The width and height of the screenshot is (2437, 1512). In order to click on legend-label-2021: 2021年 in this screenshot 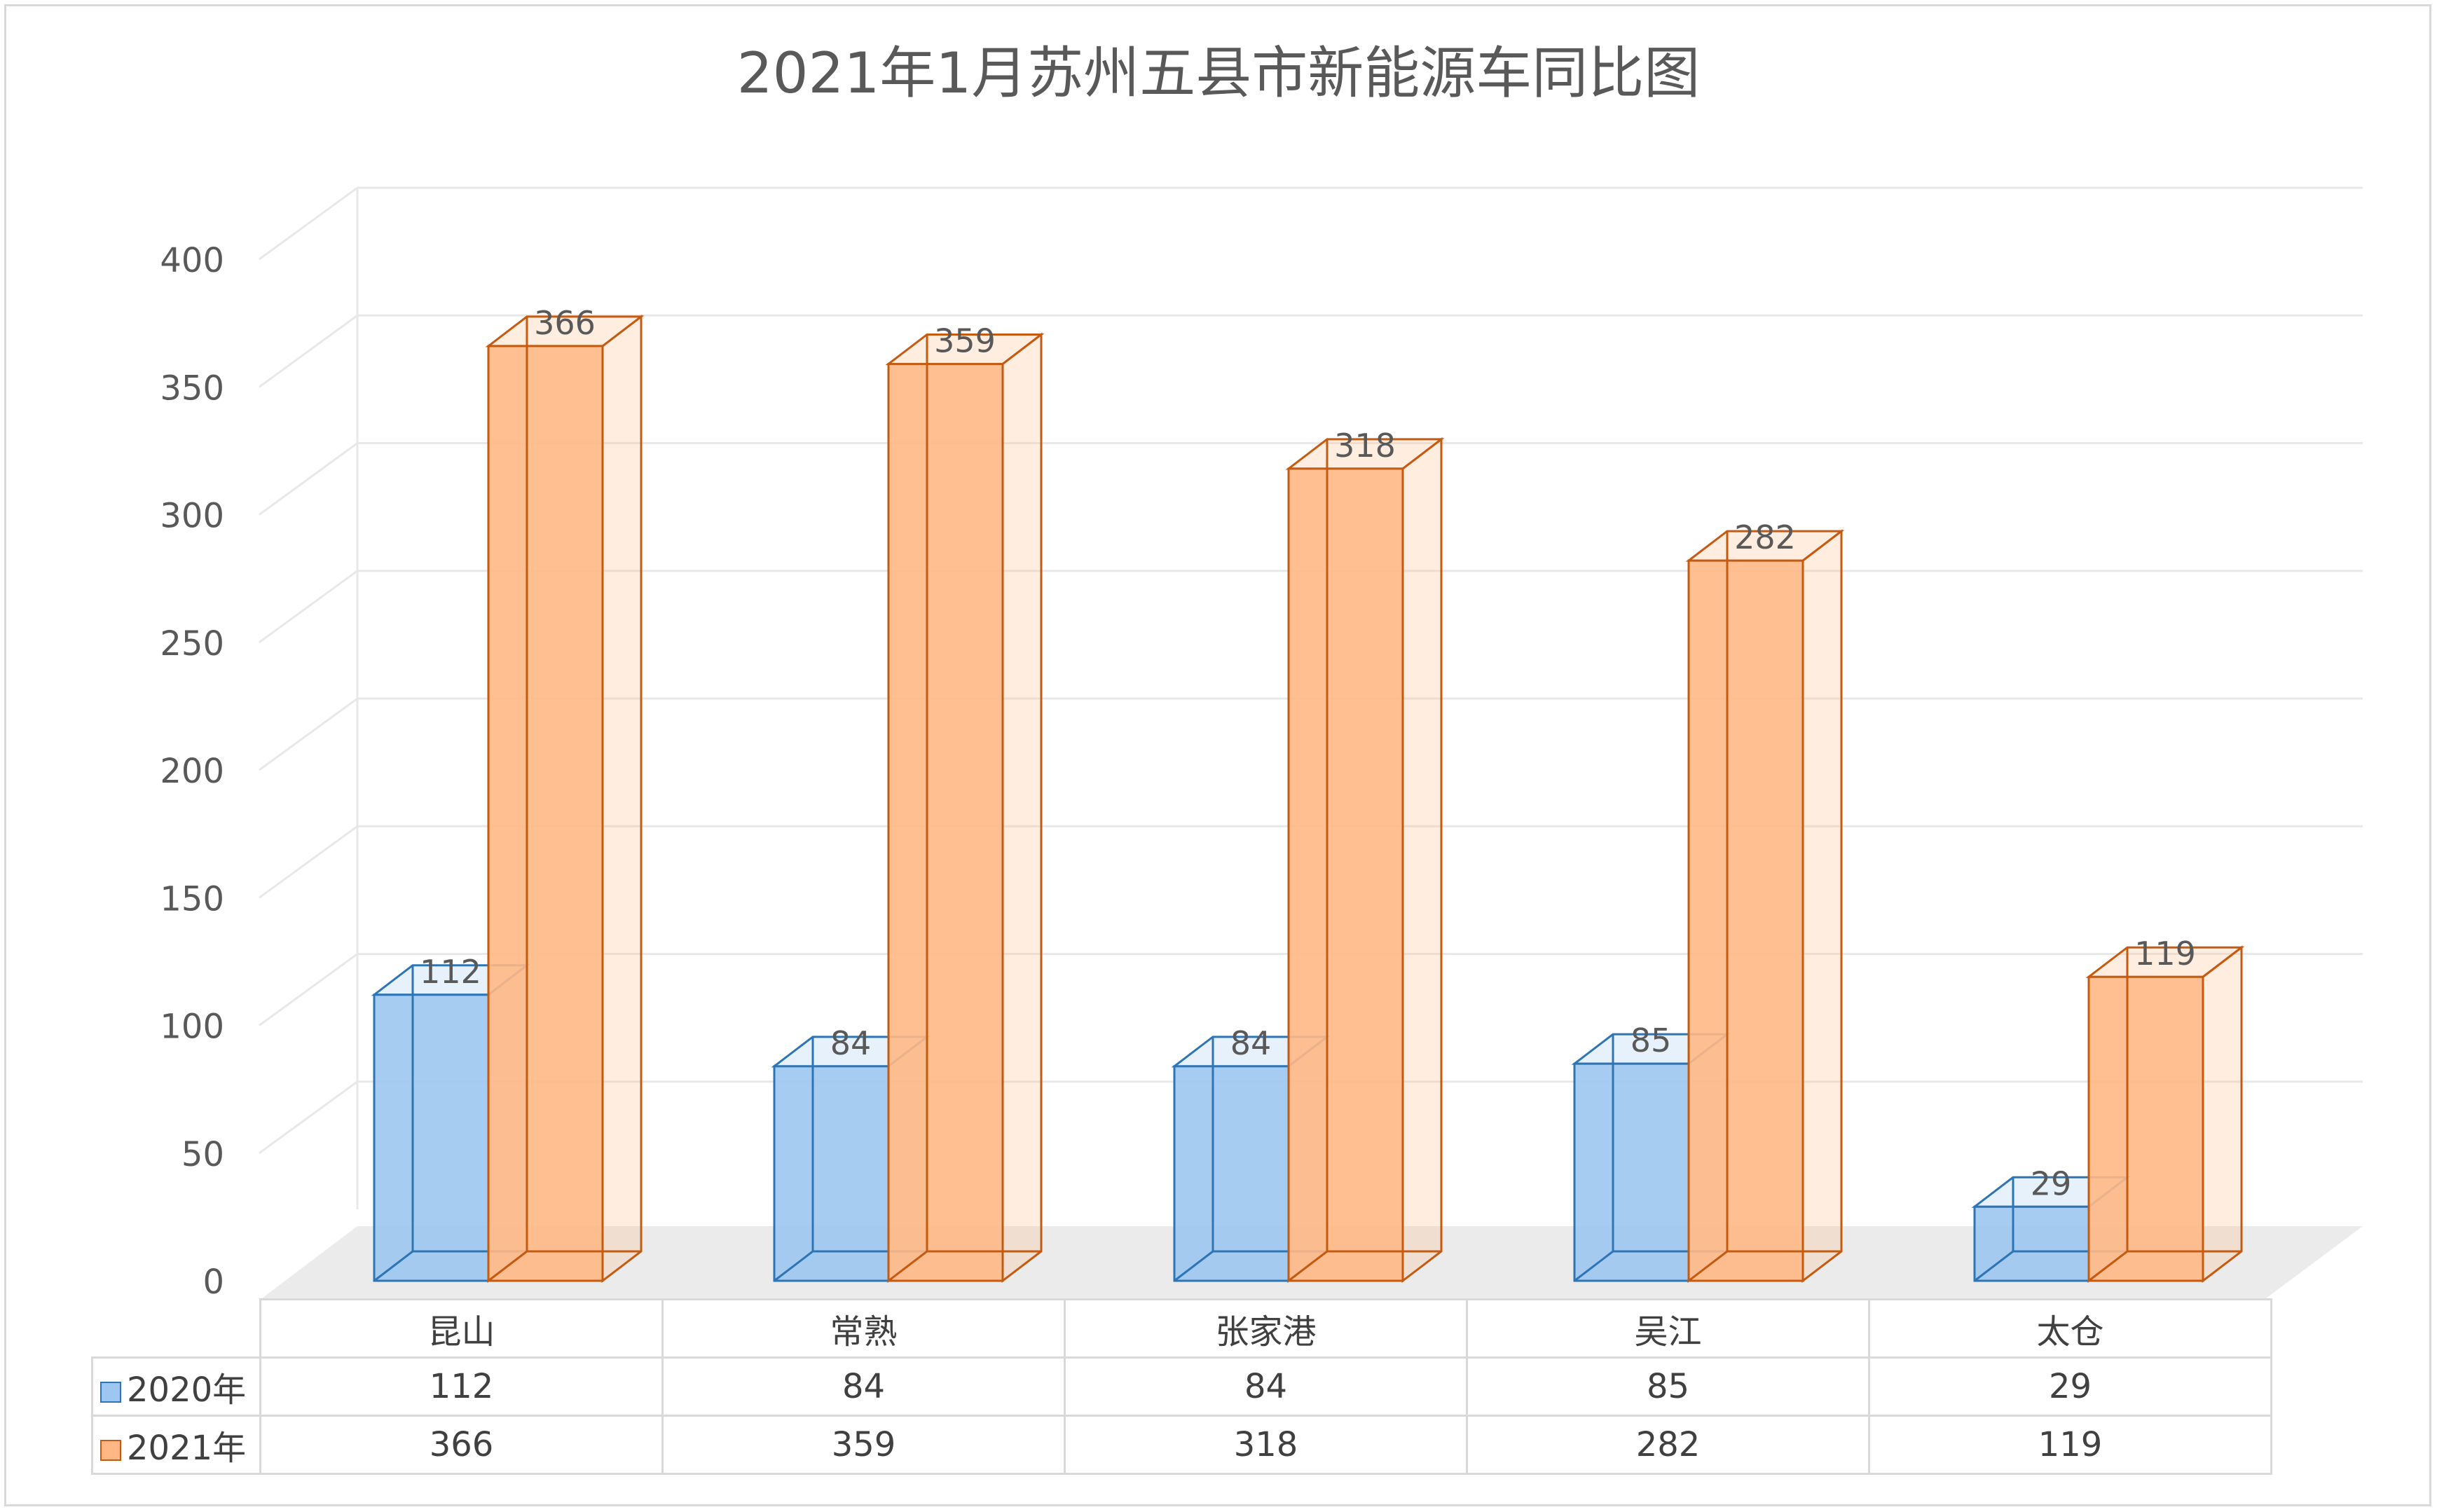, I will do `click(187, 1448)`.